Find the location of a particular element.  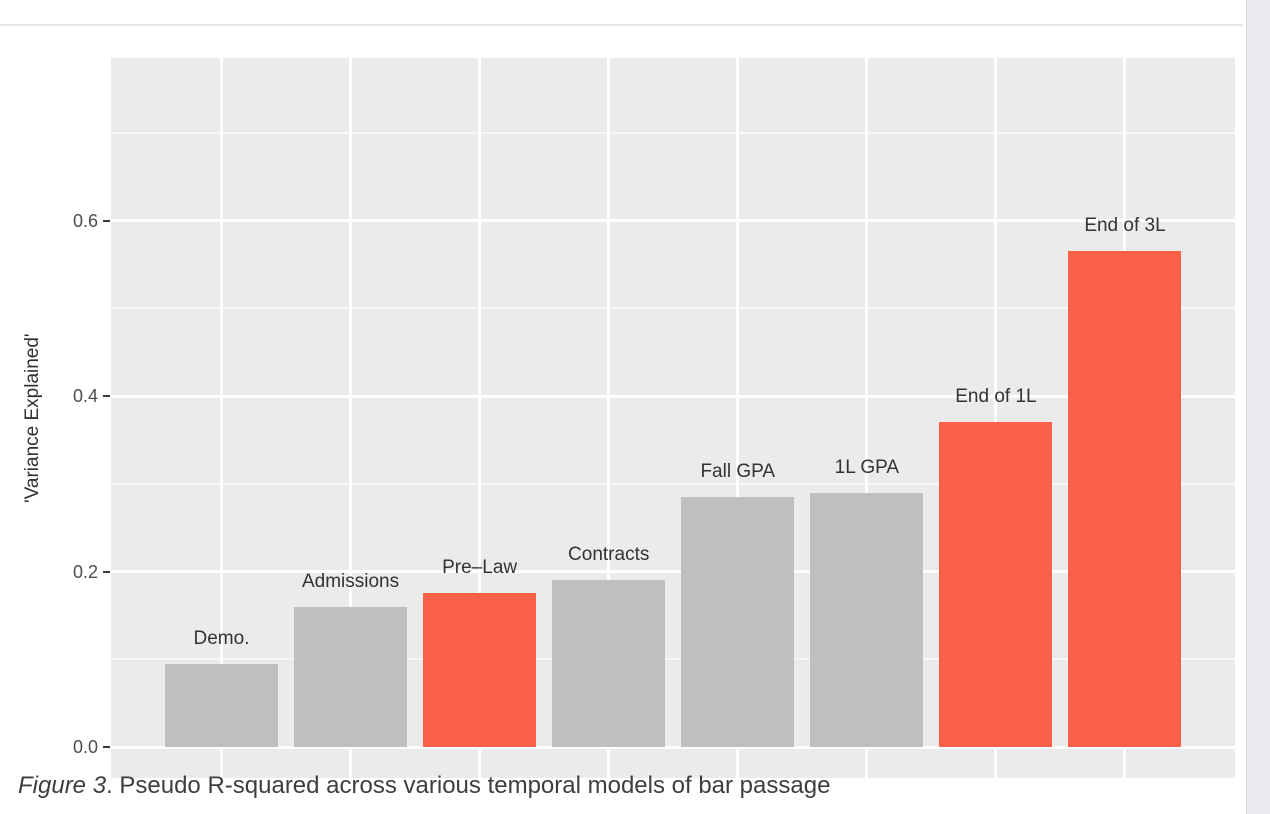

bar-label: Fall GPA is located at coordinates (738, 471).